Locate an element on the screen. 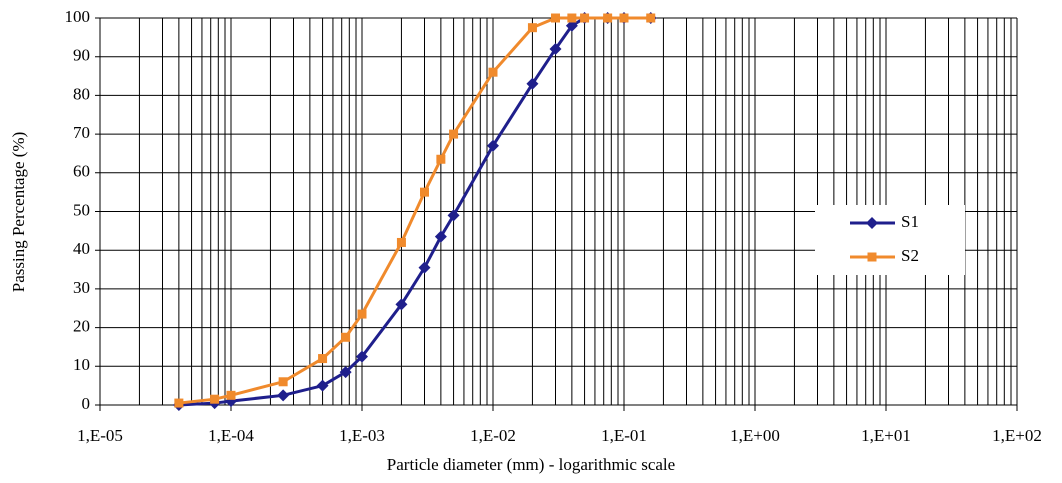 The height and width of the screenshot is (483, 1062). x-tick-label: 1,E+01 is located at coordinates (886, 435).